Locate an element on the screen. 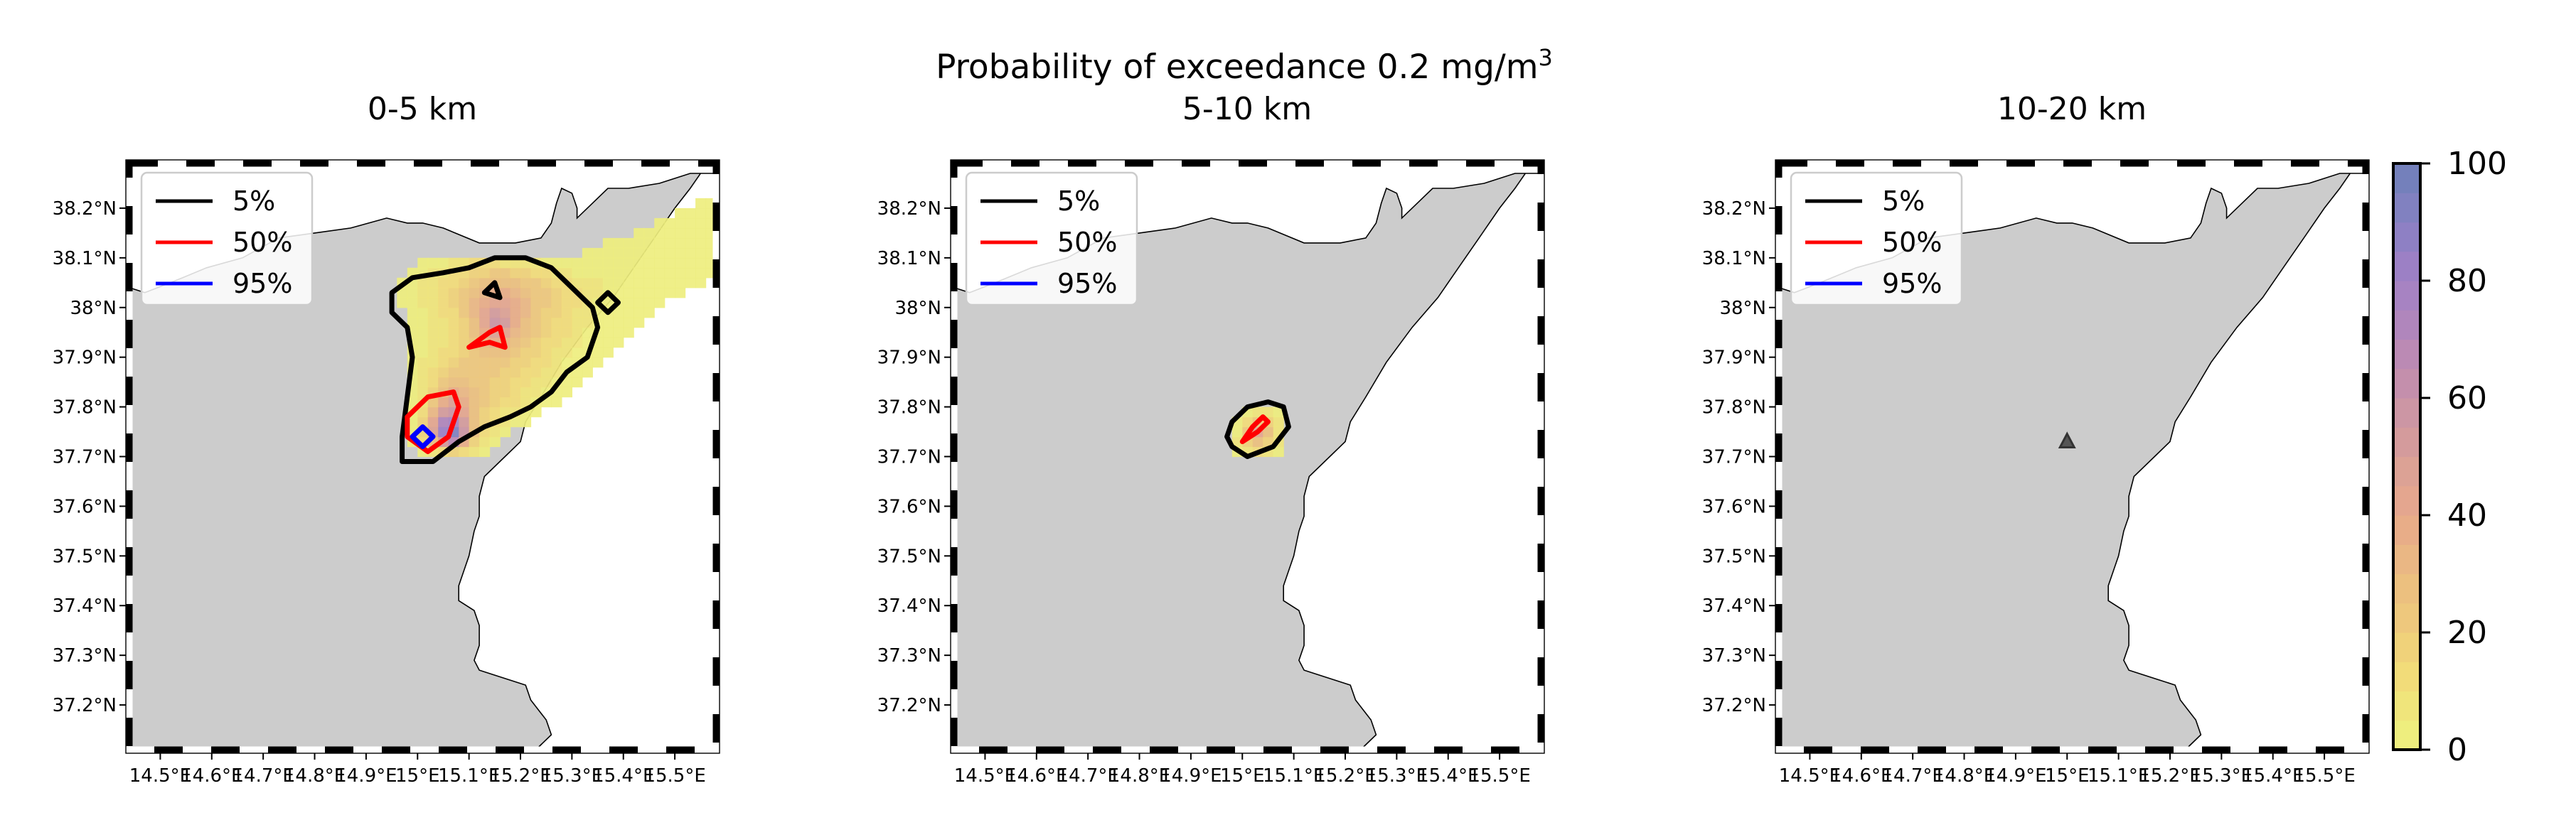  y-tick-label: 37.6°N is located at coordinates (909, 506).